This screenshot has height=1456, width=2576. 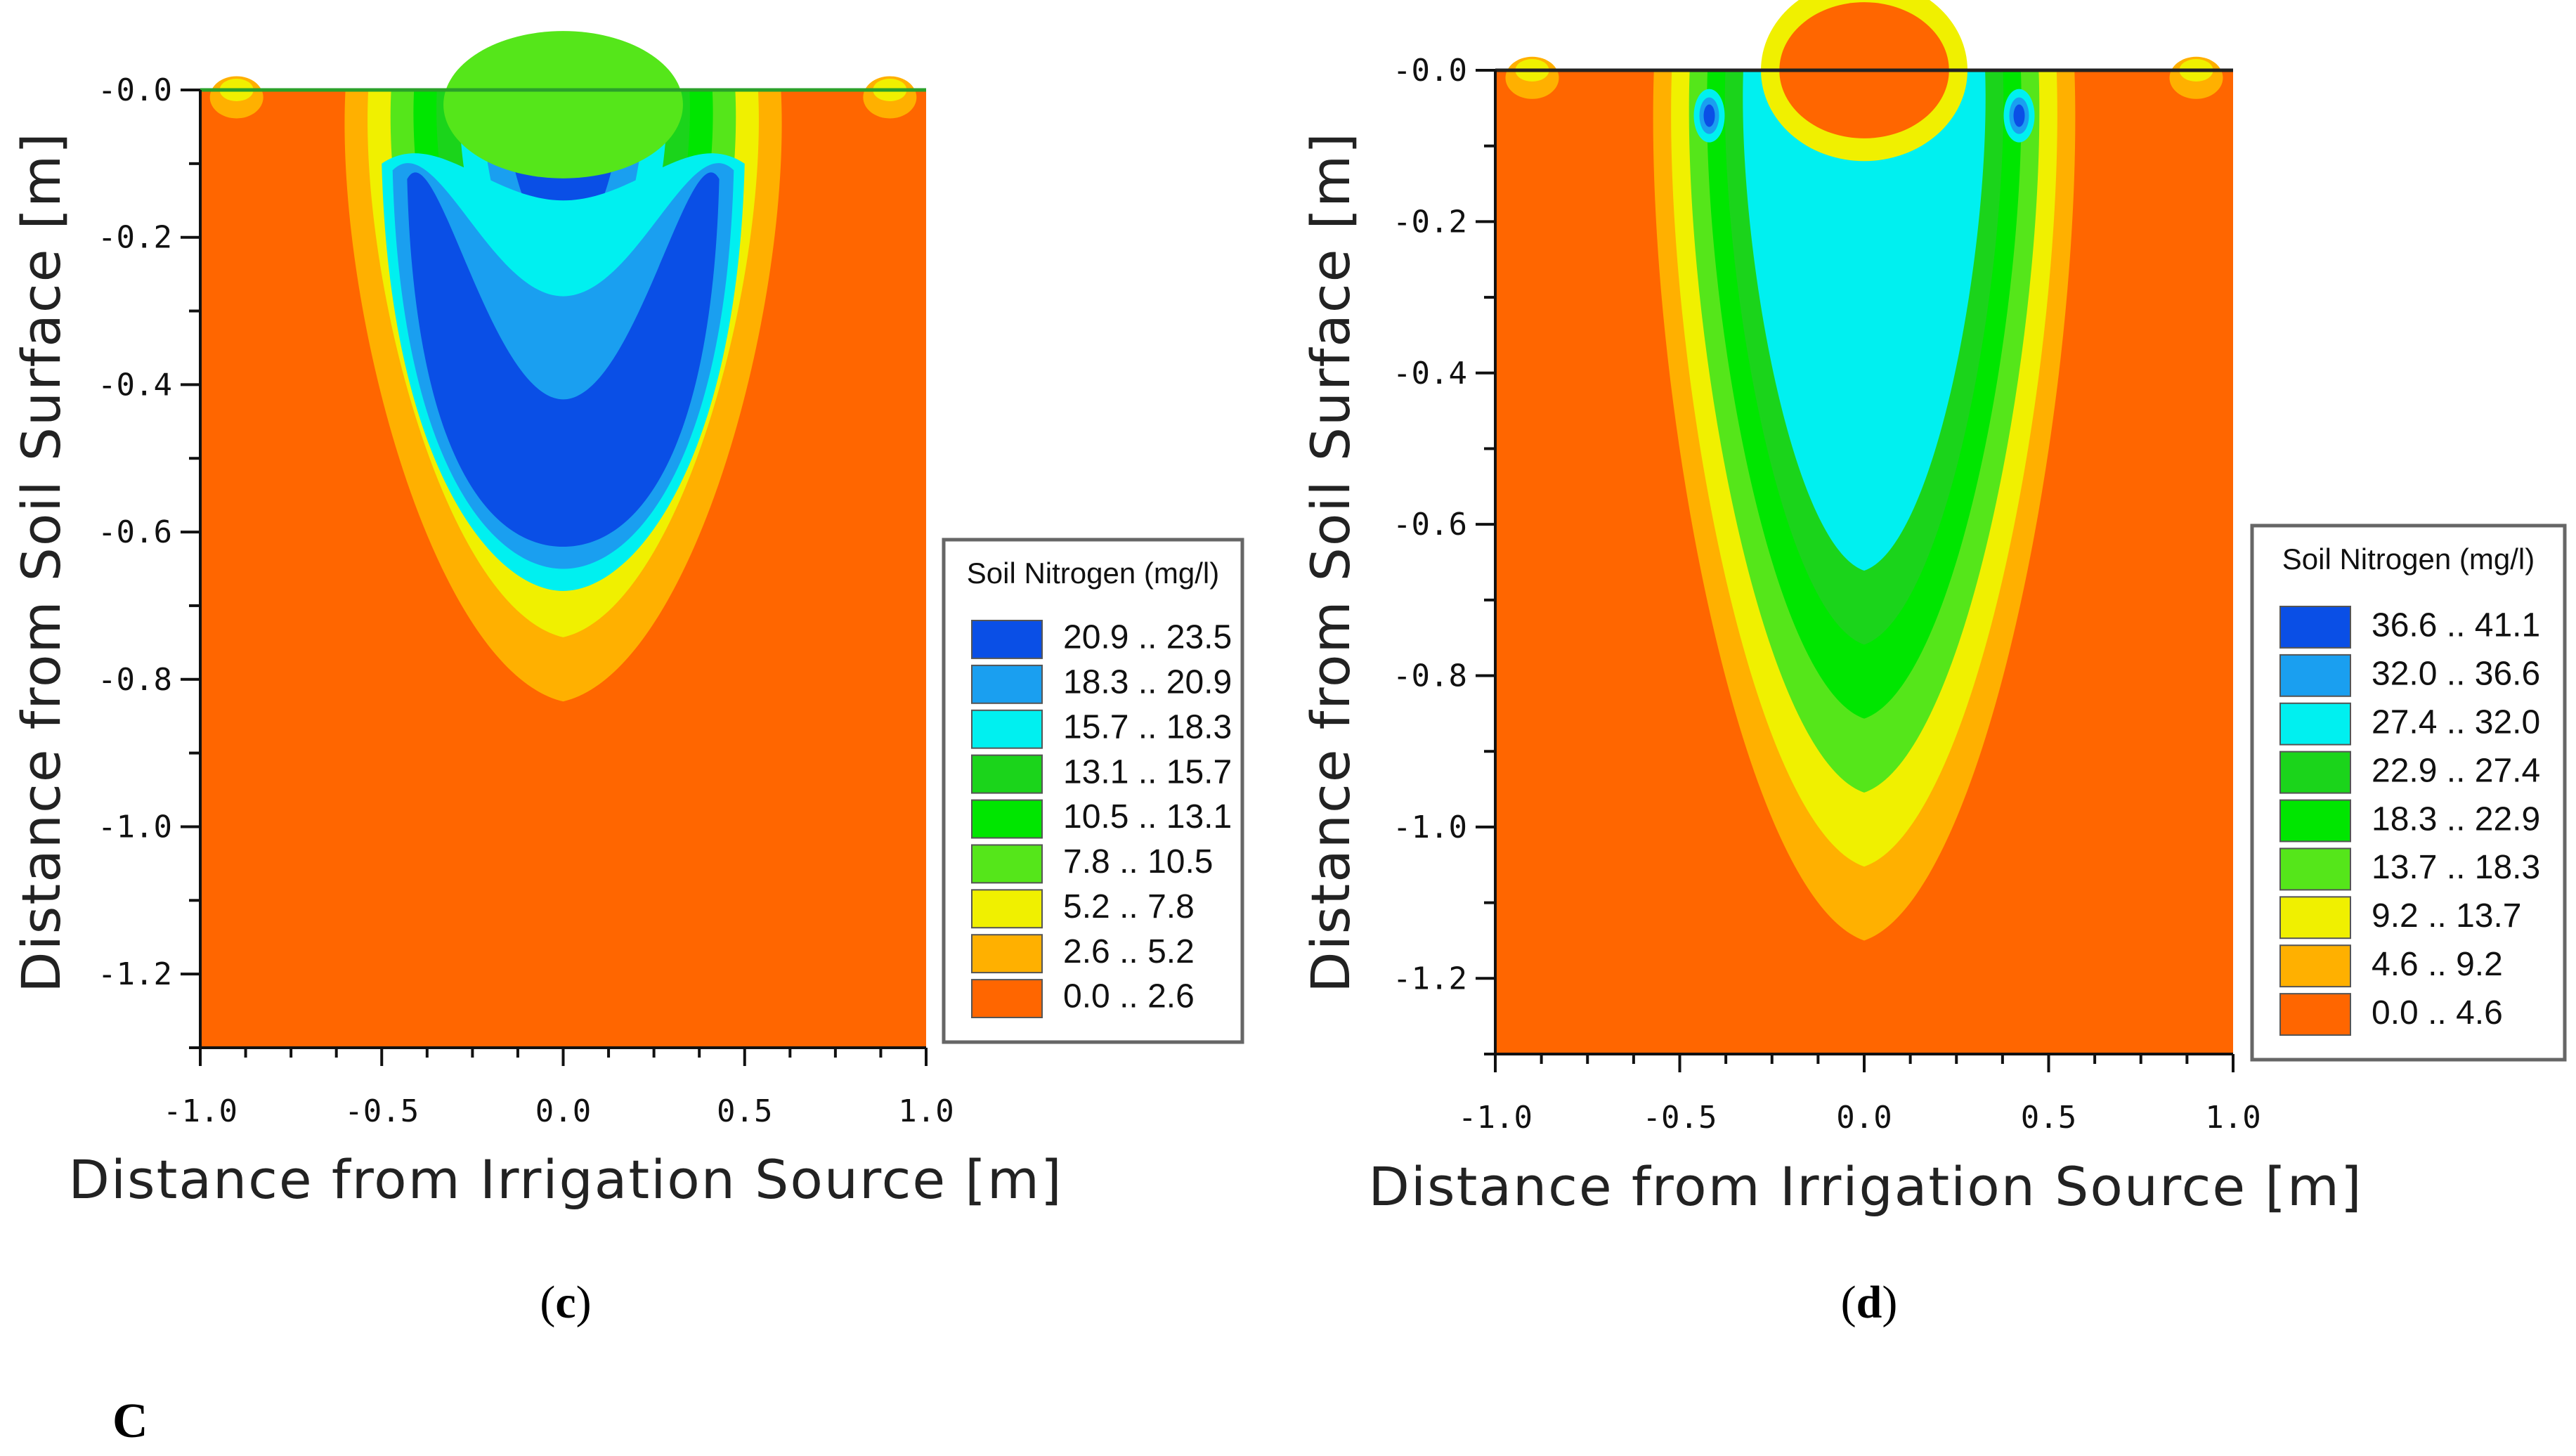 What do you see at coordinates (565, 1179) in the screenshot?
I see `x-axis-label-c: Distance from Irrigation Source [m]` at bounding box center [565, 1179].